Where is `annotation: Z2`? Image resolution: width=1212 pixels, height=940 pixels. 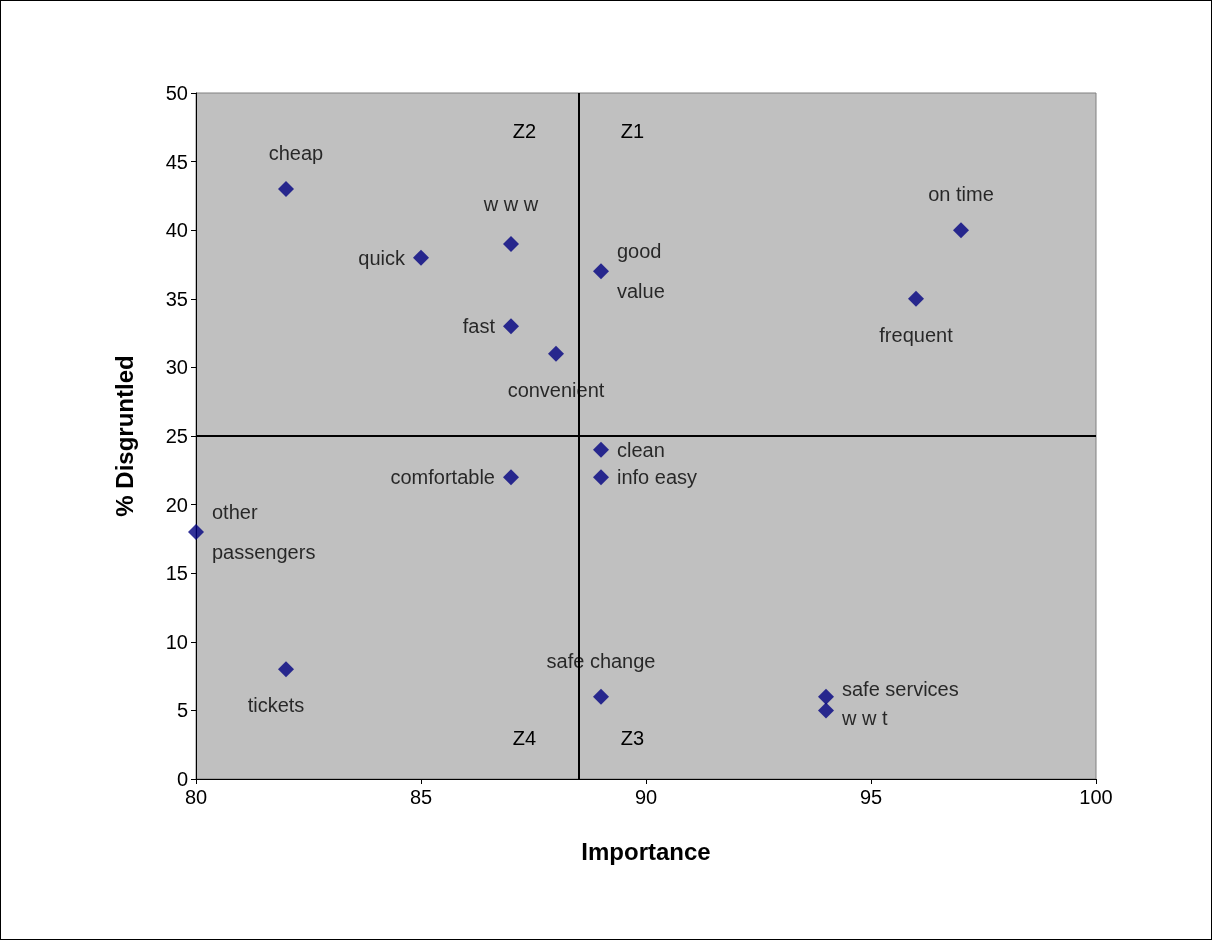 annotation: Z2 is located at coordinates (524, 130).